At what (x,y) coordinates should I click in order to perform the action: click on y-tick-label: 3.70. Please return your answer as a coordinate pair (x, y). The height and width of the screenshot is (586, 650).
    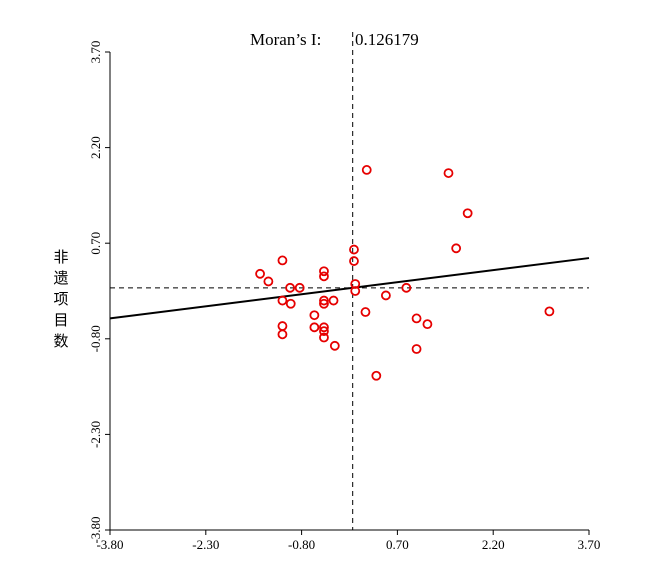
    Looking at the image, I should click on (95, 52).